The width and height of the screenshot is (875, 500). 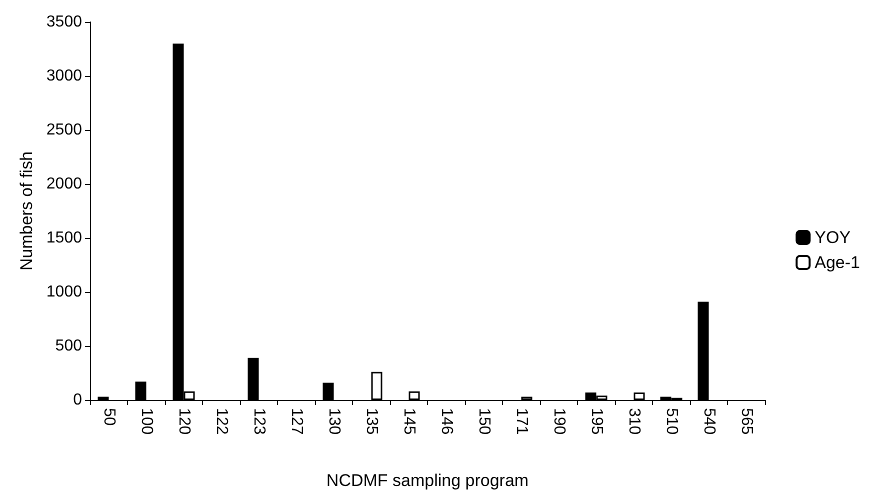 I want to click on x-tick-label: 171, so click(x=521, y=421).